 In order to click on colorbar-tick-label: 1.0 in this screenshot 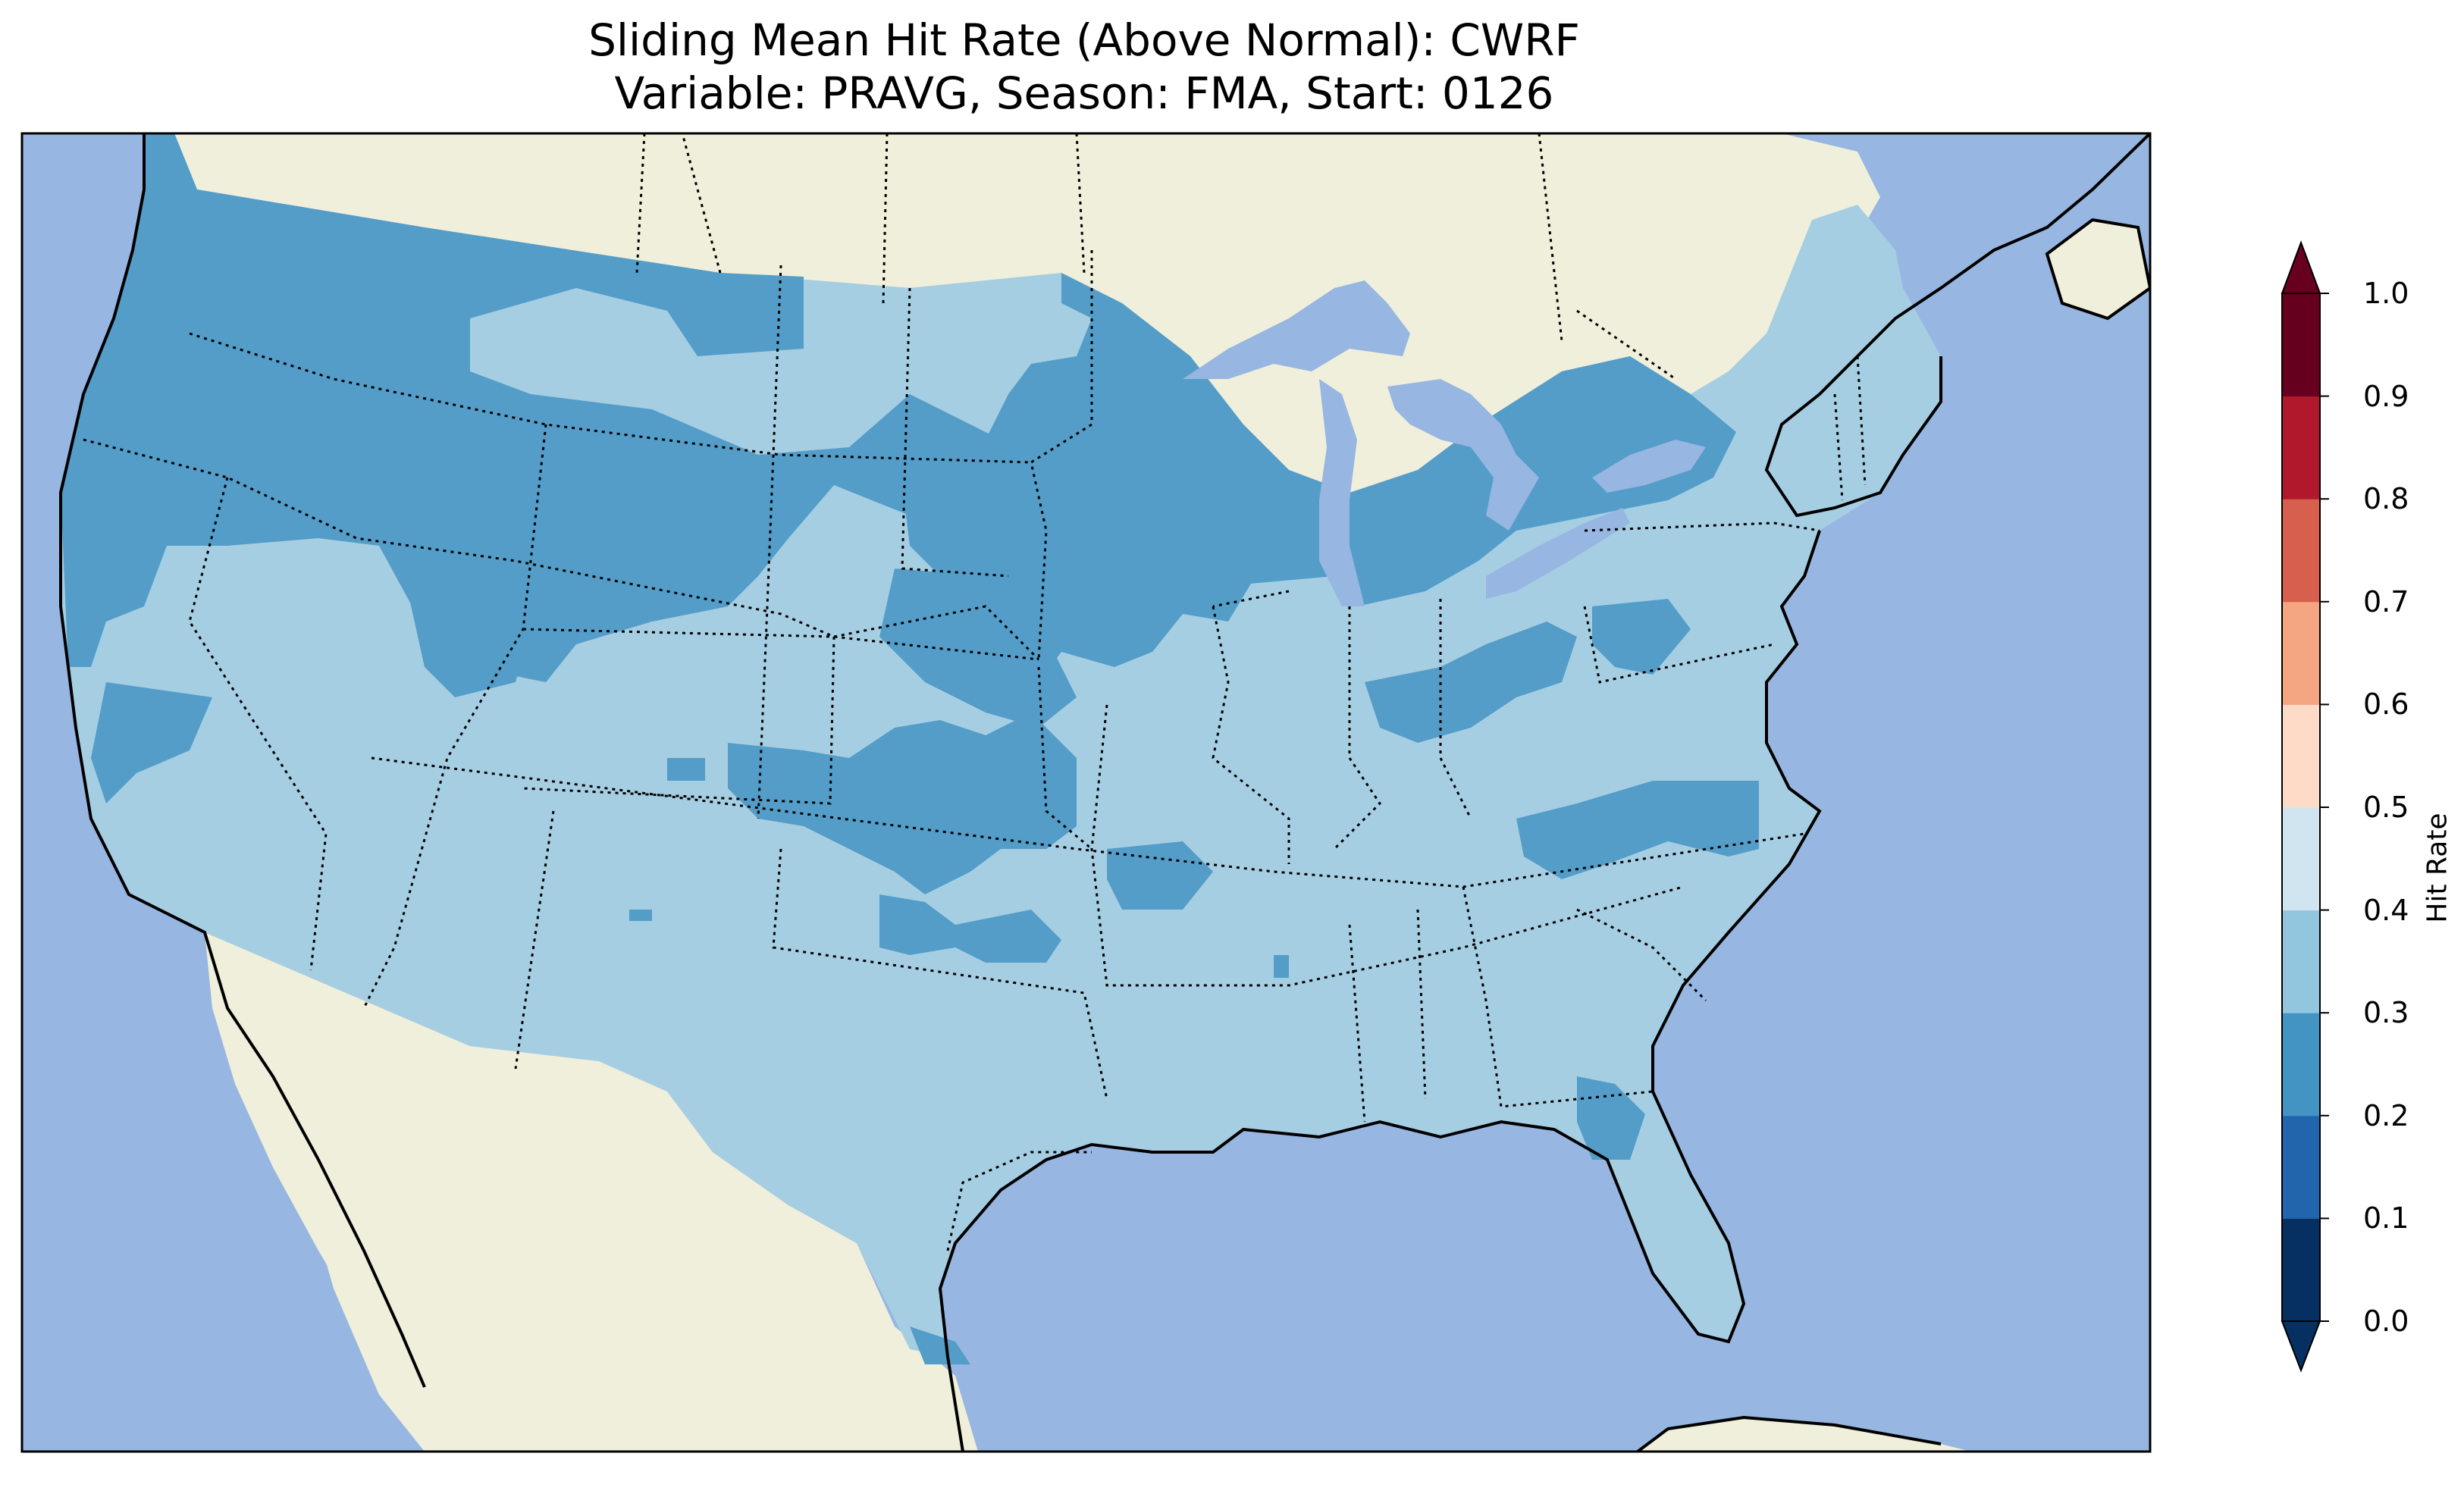, I will do `click(2386, 293)`.